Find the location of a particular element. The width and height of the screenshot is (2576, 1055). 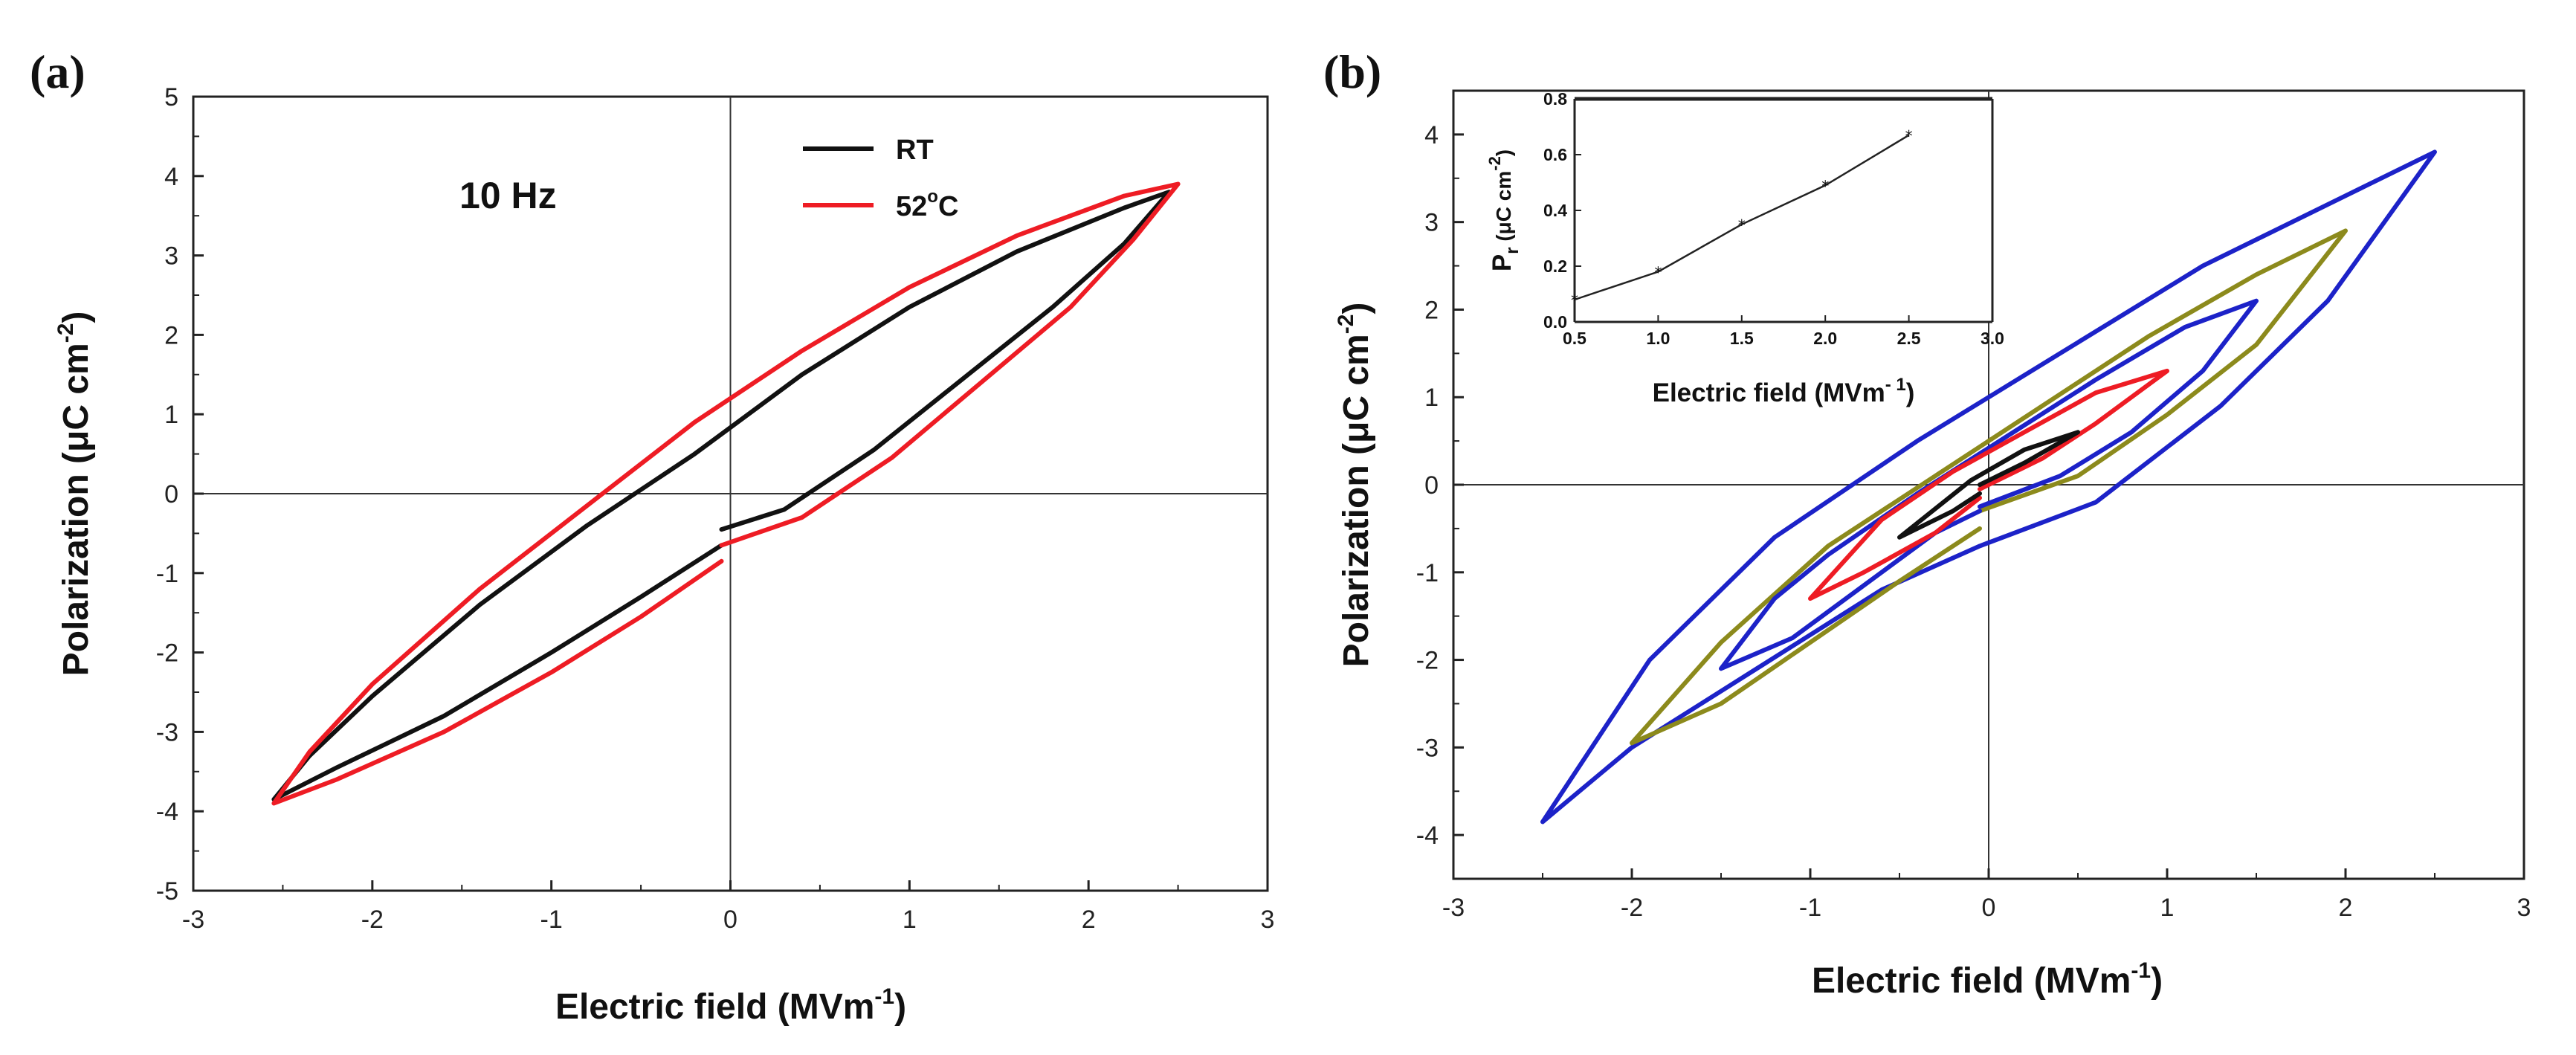

inset-y-tick-label: 0.6 is located at coordinates (1555, 154).